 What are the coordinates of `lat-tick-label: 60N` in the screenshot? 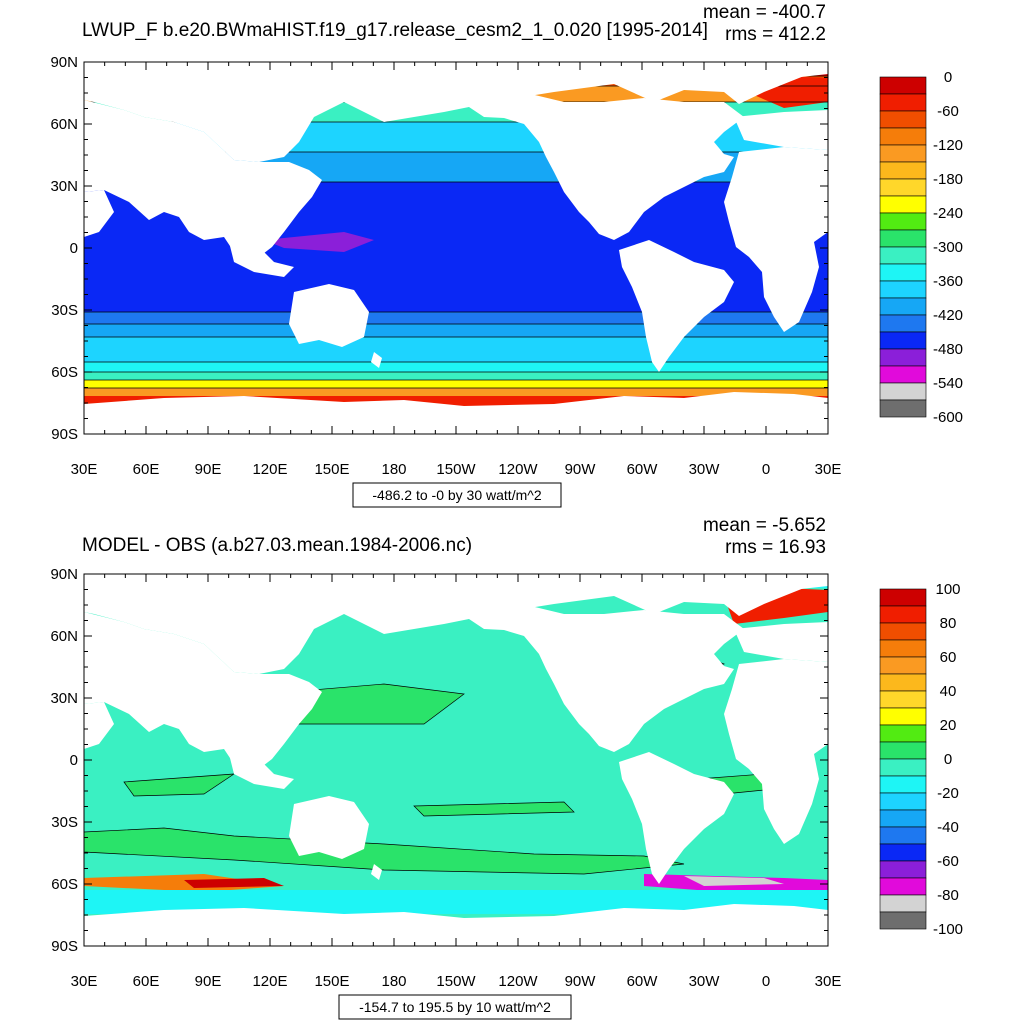 It's located at (64, 636).